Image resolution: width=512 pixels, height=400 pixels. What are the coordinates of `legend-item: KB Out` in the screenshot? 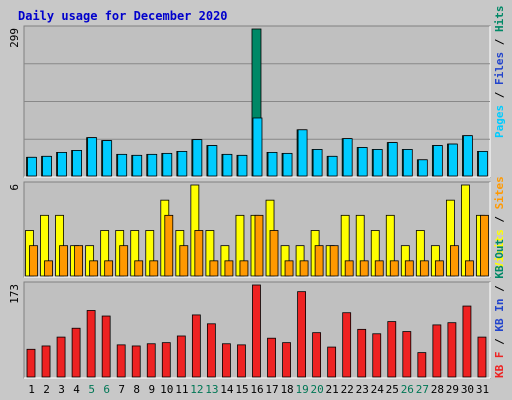 It's located at (499, 259).